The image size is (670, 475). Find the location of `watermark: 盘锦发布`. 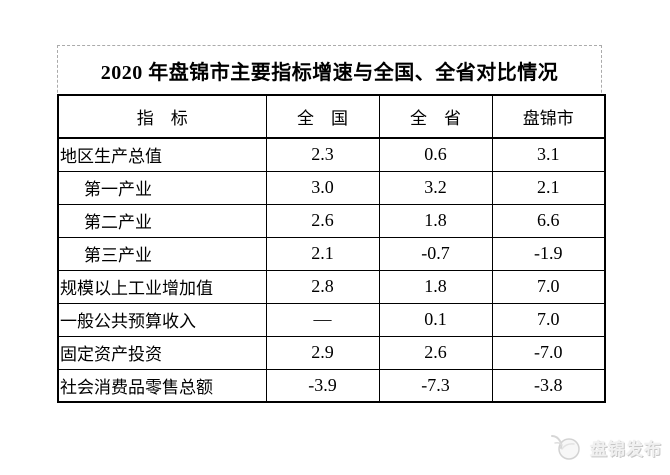

watermark: 盘锦发布 is located at coordinates (605, 447).